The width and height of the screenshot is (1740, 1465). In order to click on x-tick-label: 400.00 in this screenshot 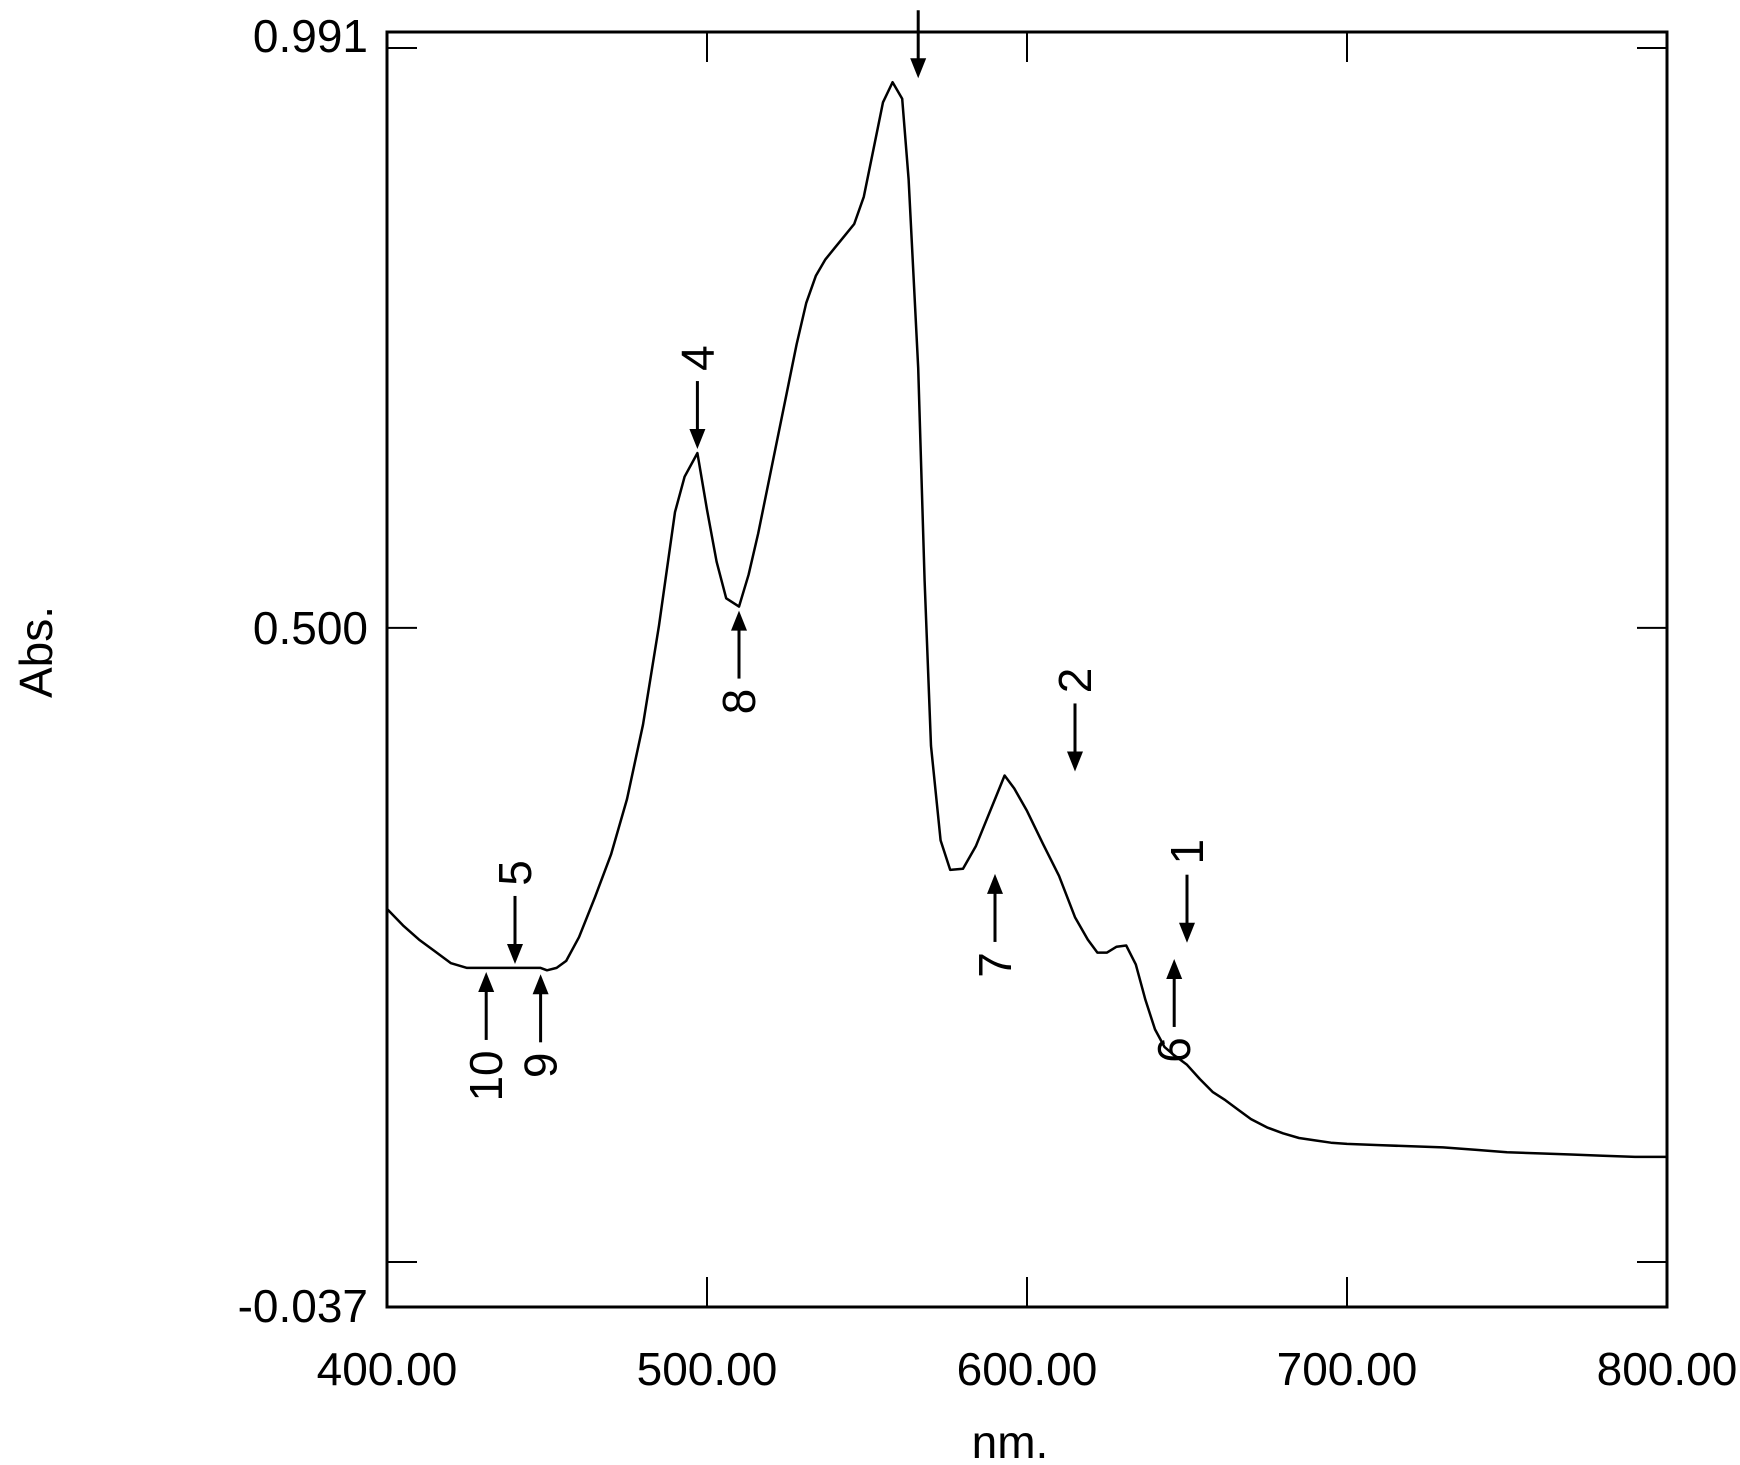, I will do `click(387, 1369)`.